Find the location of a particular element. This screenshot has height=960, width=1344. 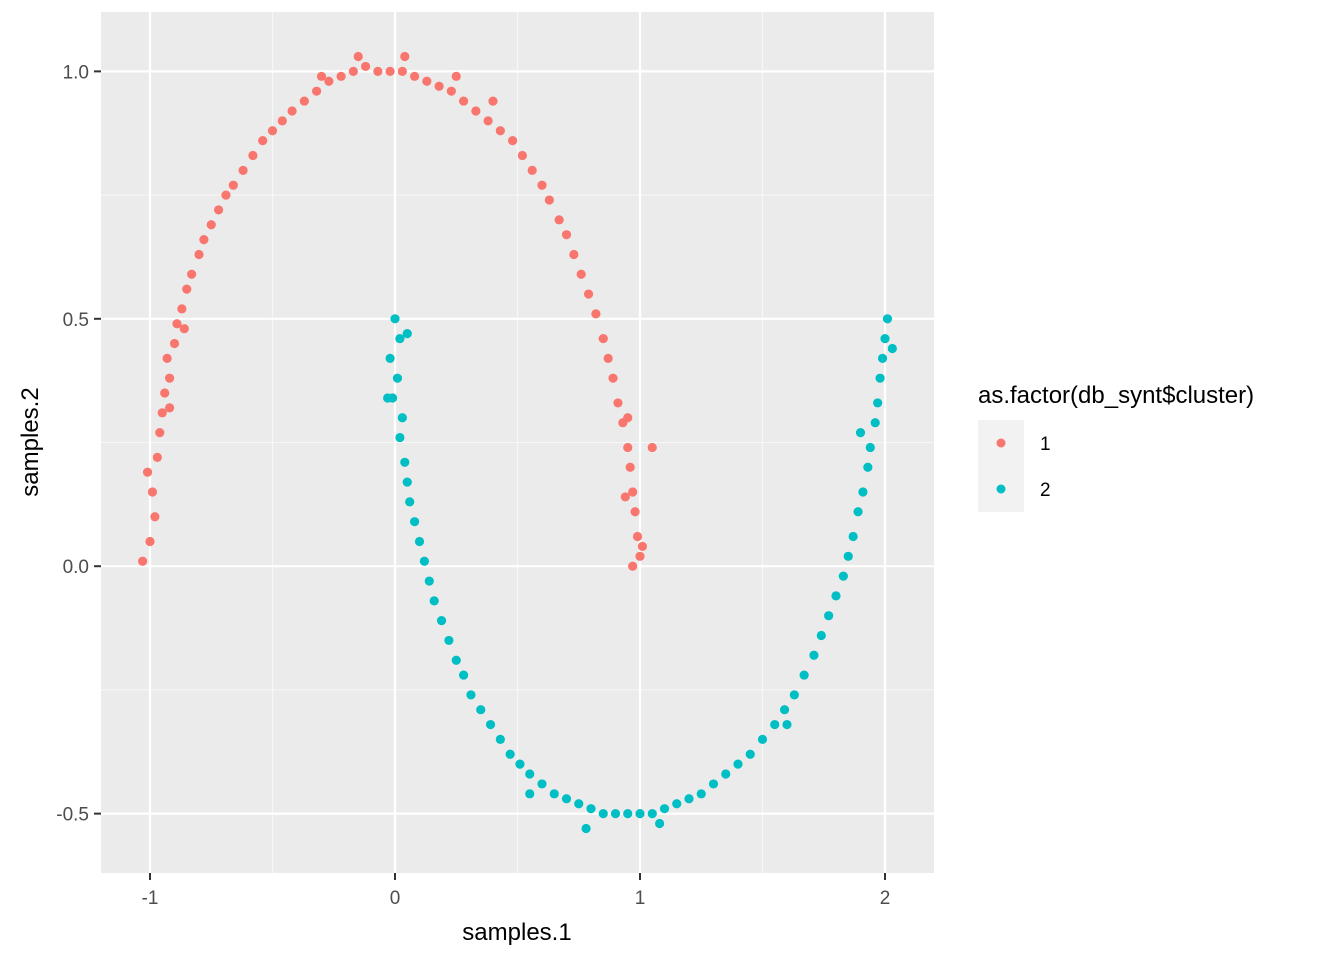

y-tick-label: 1.0 is located at coordinates (76, 72).